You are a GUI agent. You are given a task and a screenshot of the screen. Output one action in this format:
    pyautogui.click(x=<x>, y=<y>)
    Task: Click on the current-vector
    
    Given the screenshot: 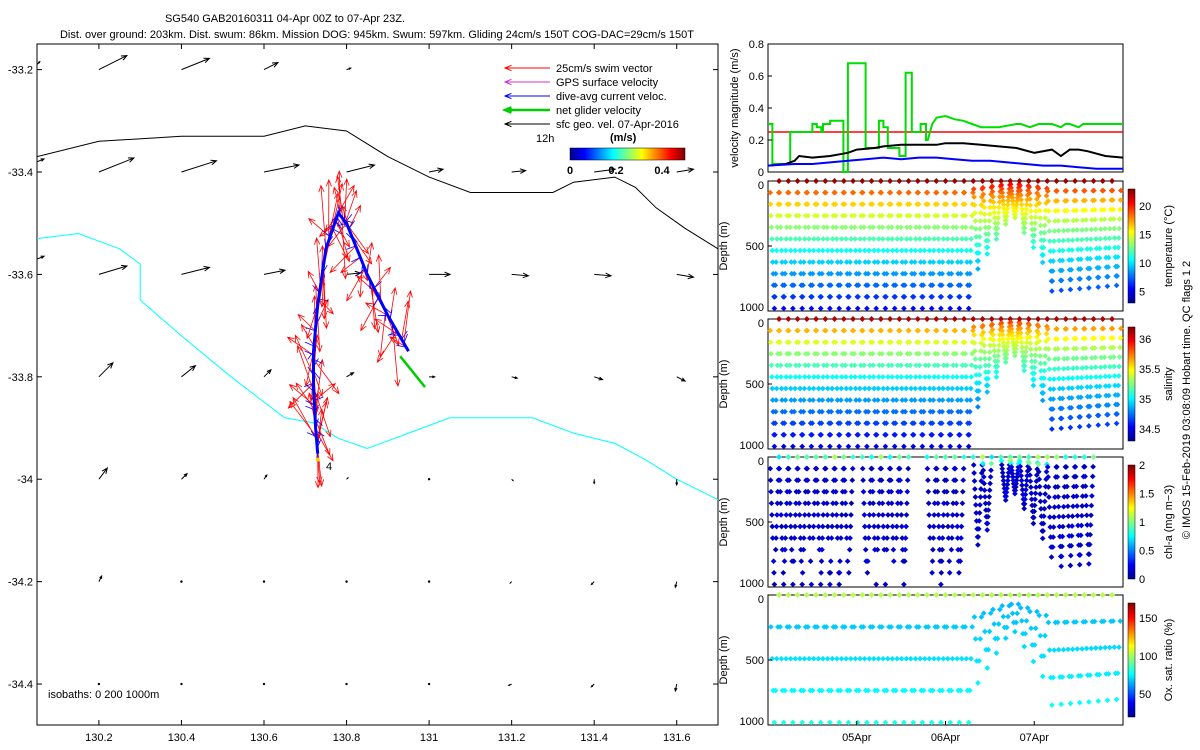 What is the action you would take?
    pyautogui.click(x=310, y=329)
    